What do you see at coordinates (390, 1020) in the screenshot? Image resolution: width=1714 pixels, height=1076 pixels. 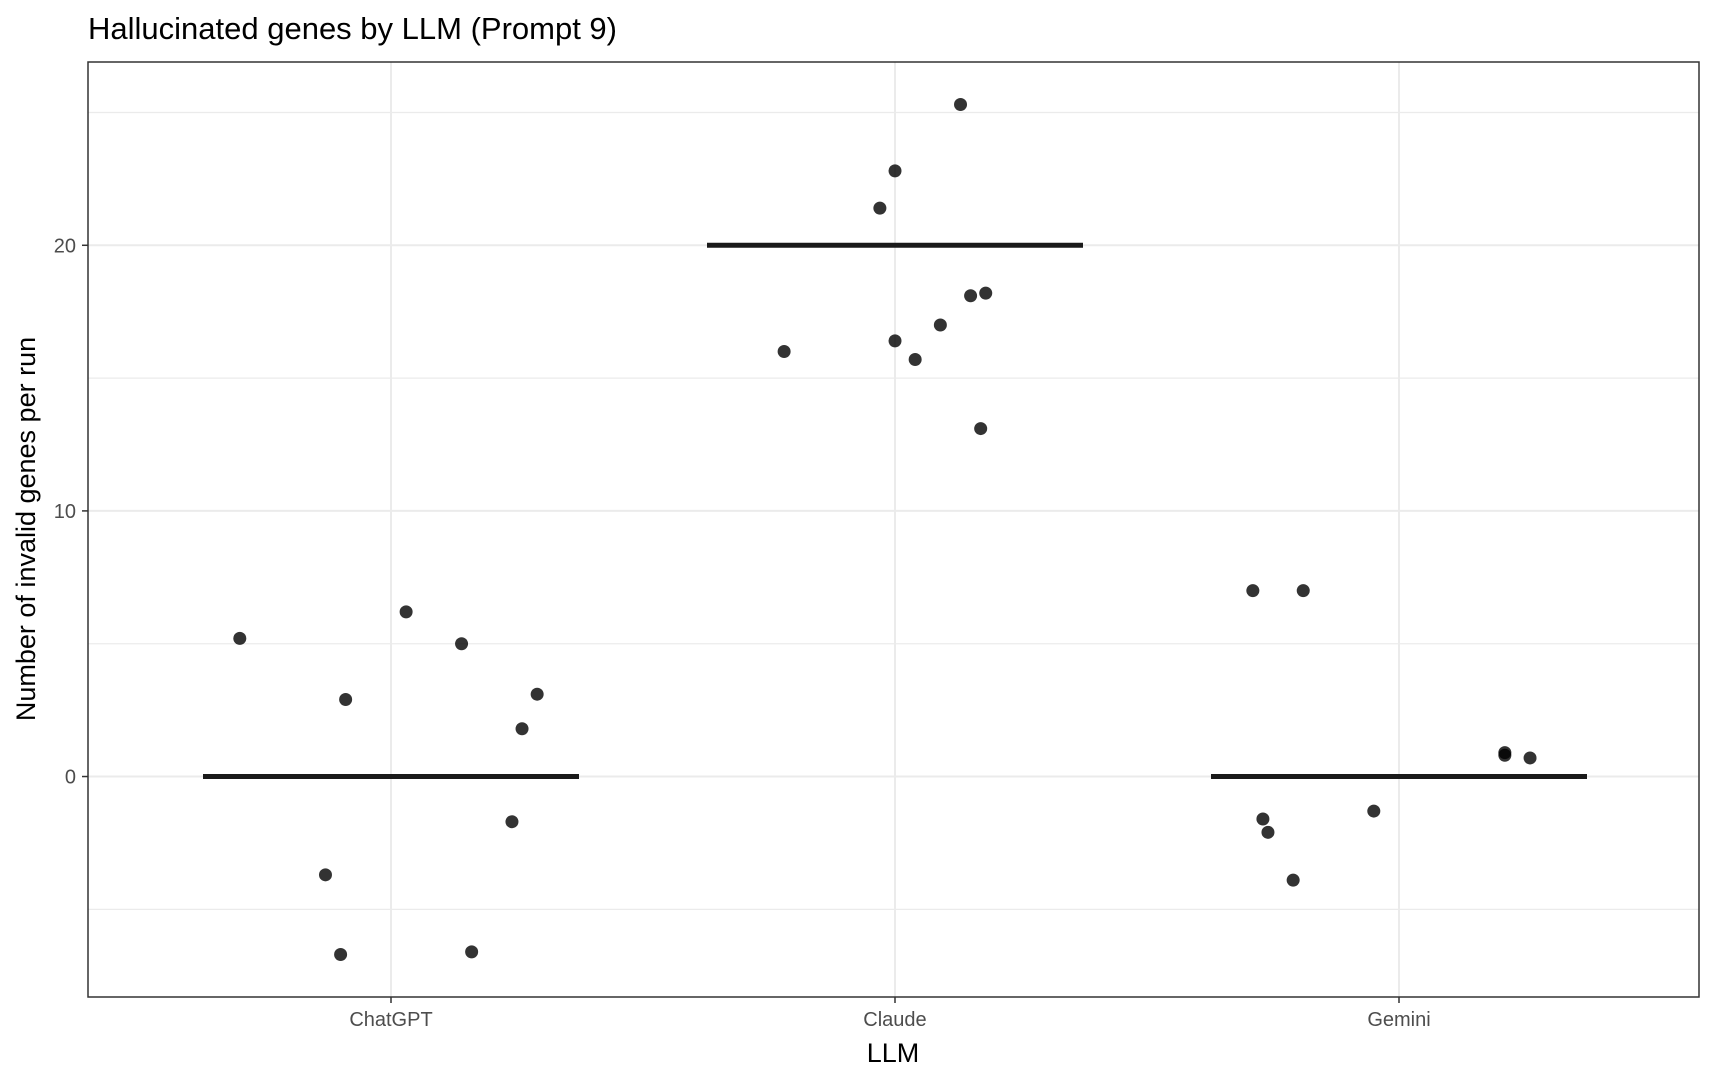 I see `x-tick-label: ChatGPT` at bounding box center [390, 1020].